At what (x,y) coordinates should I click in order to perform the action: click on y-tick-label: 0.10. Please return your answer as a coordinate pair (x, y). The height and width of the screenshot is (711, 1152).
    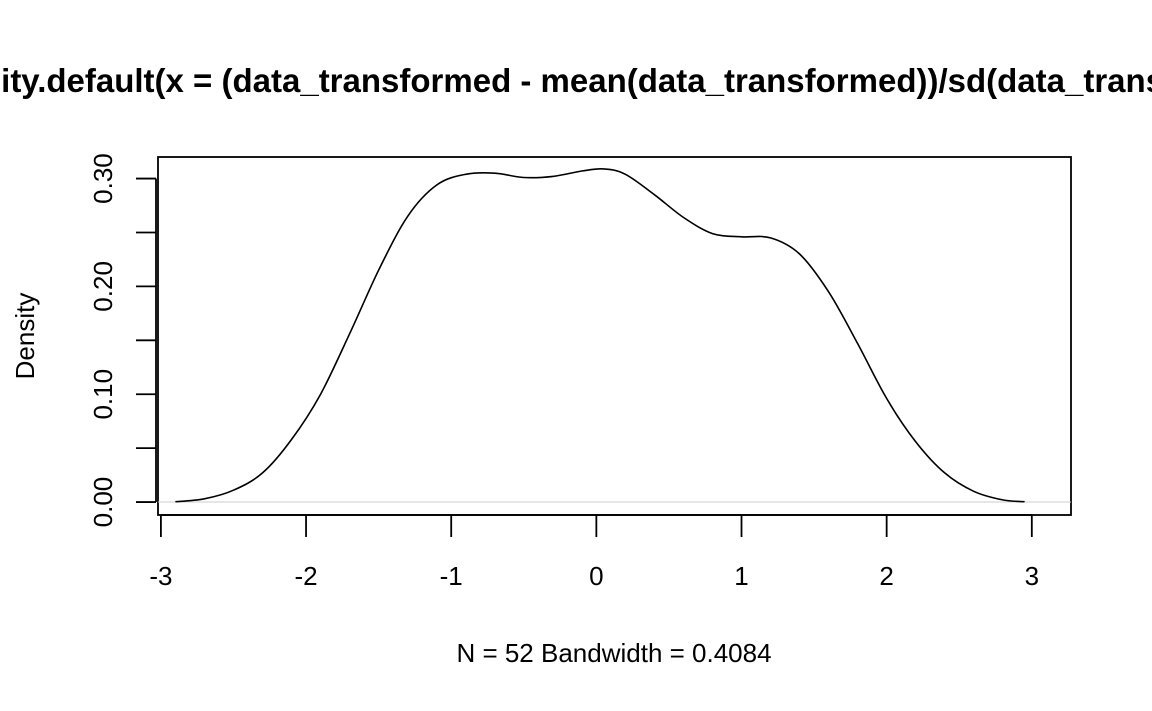
    Looking at the image, I should click on (103, 394).